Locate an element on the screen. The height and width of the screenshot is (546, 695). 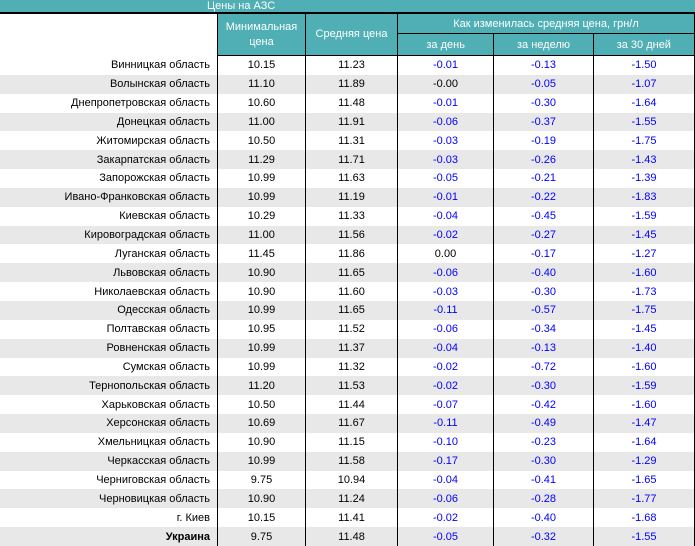
avg-price-value: 11.71 is located at coordinates (351, 160).